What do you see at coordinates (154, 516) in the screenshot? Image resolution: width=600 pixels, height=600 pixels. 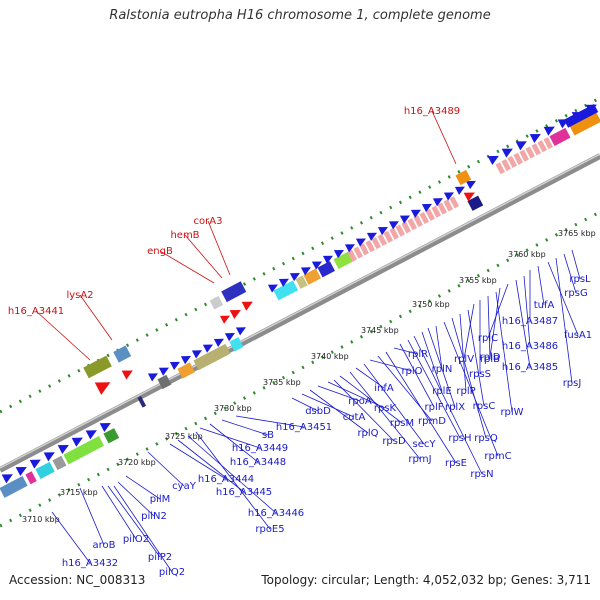 I see `gene-label: pilN2` at bounding box center [154, 516].